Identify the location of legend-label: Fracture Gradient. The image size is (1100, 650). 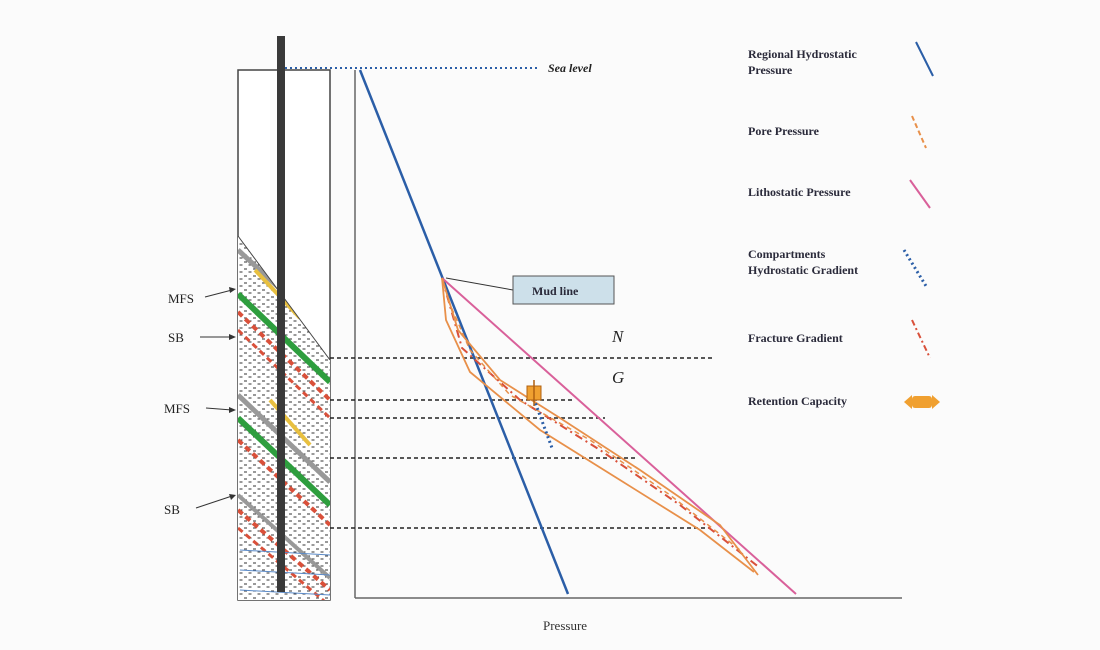
(795, 338).